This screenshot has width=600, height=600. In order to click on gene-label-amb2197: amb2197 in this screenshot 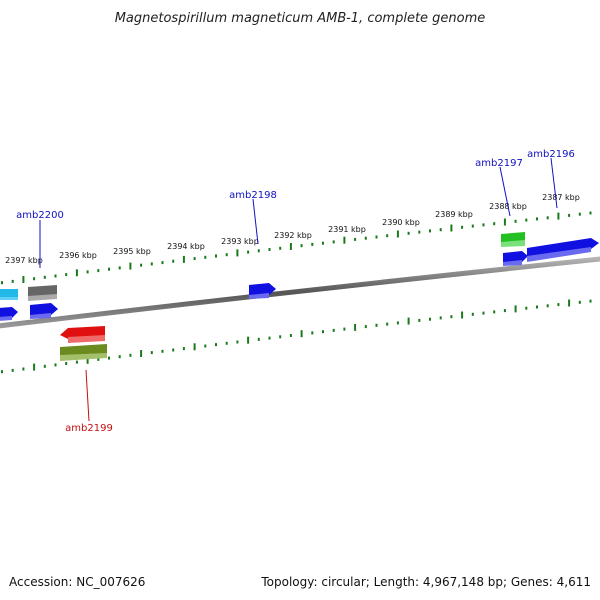, I will do `click(499, 163)`.